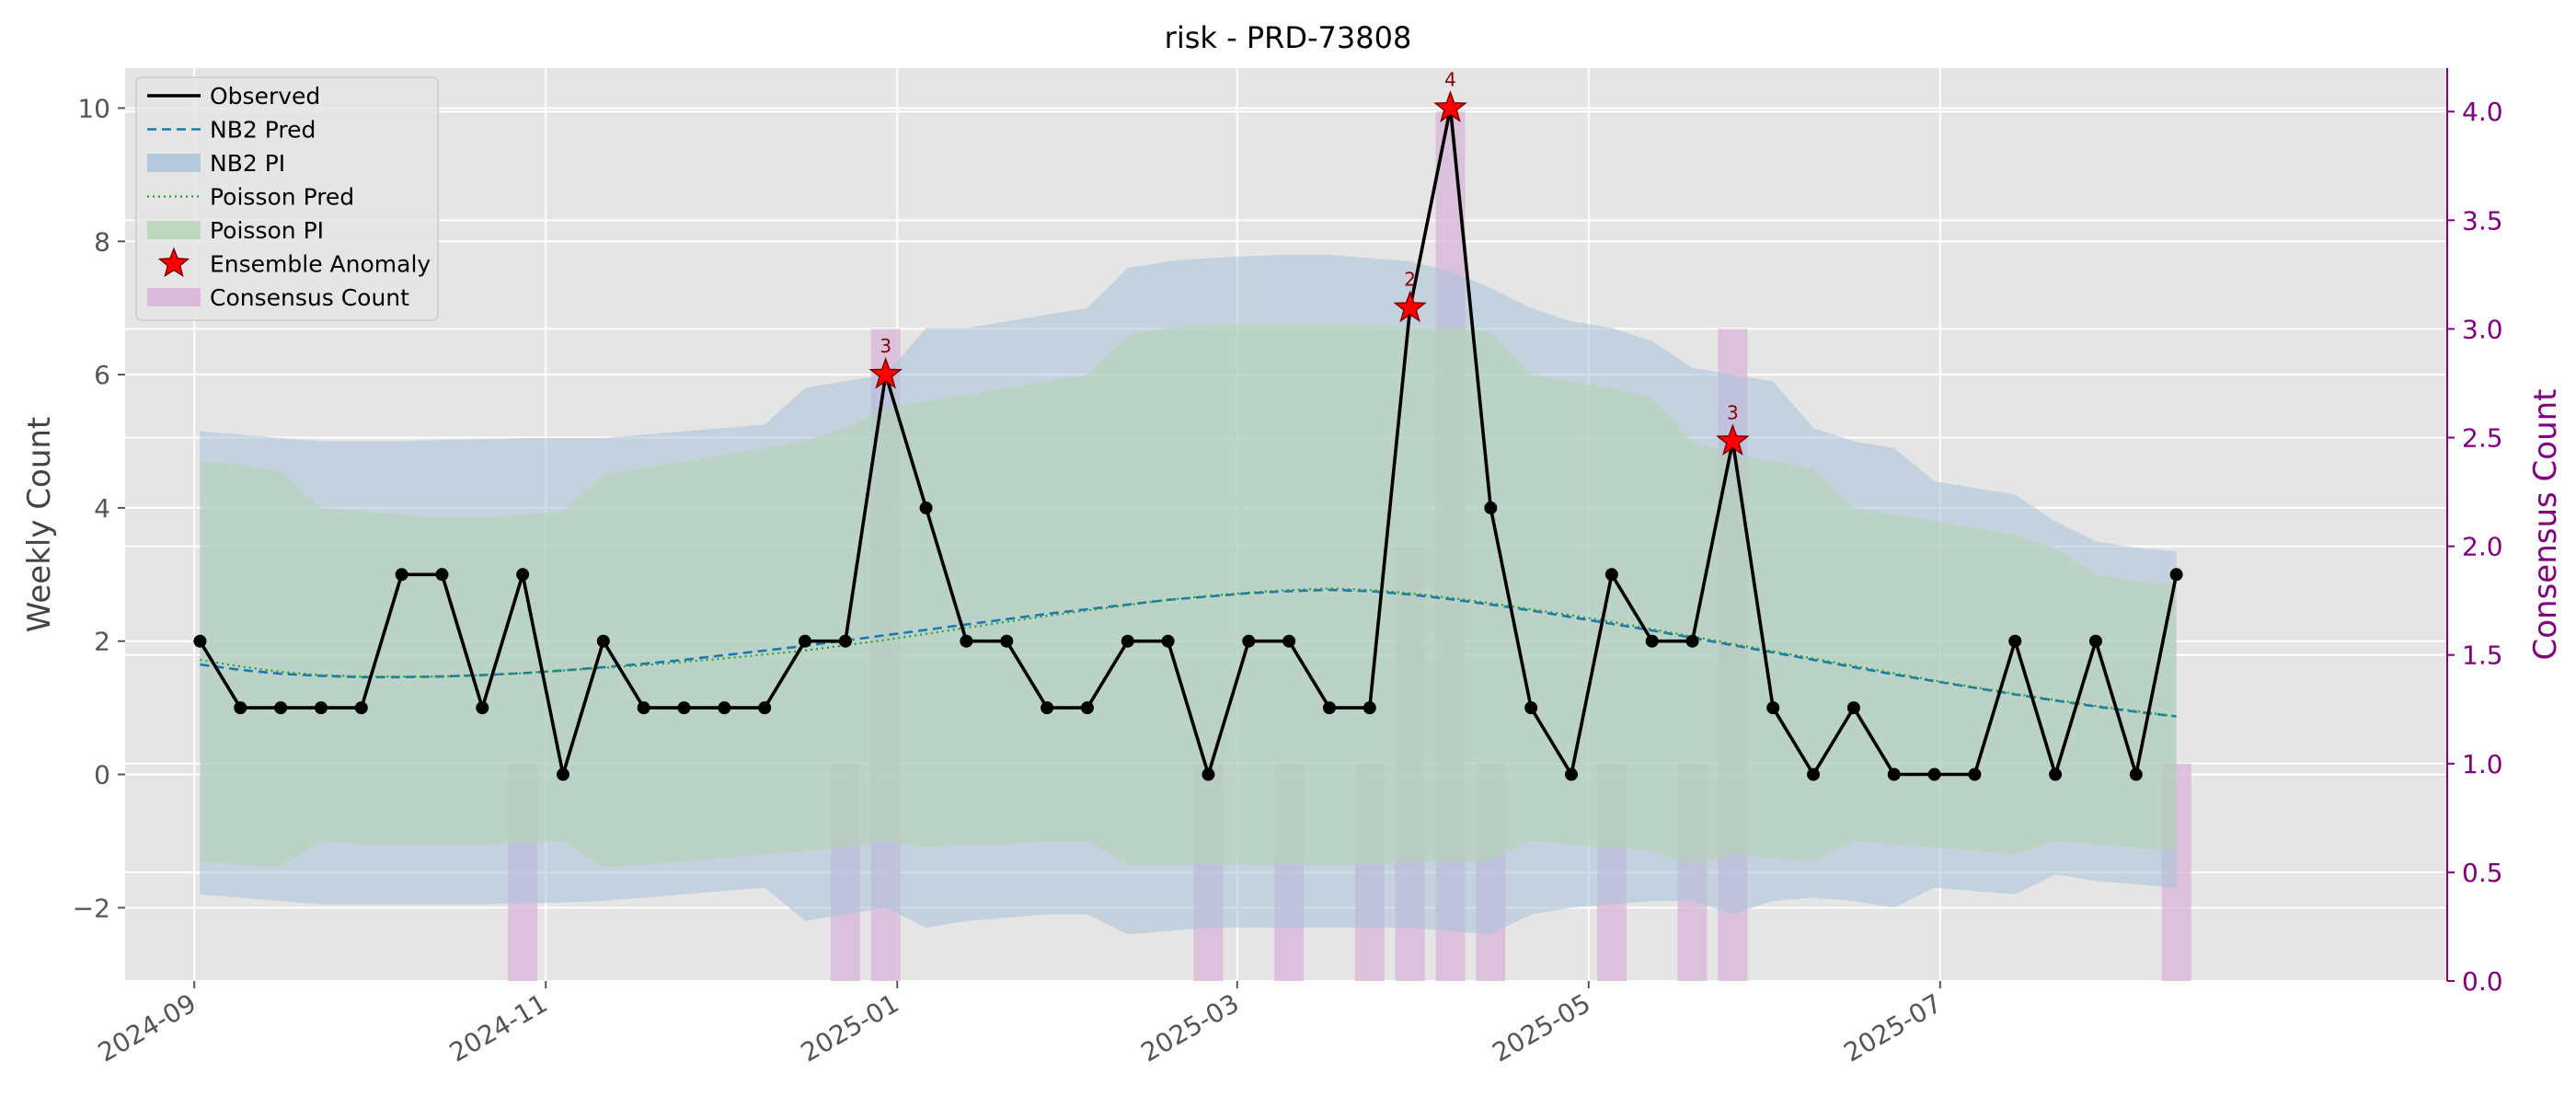 This screenshot has height=1108, width=2576. I want to click on y-tick-label: 6, so click(102, 375).